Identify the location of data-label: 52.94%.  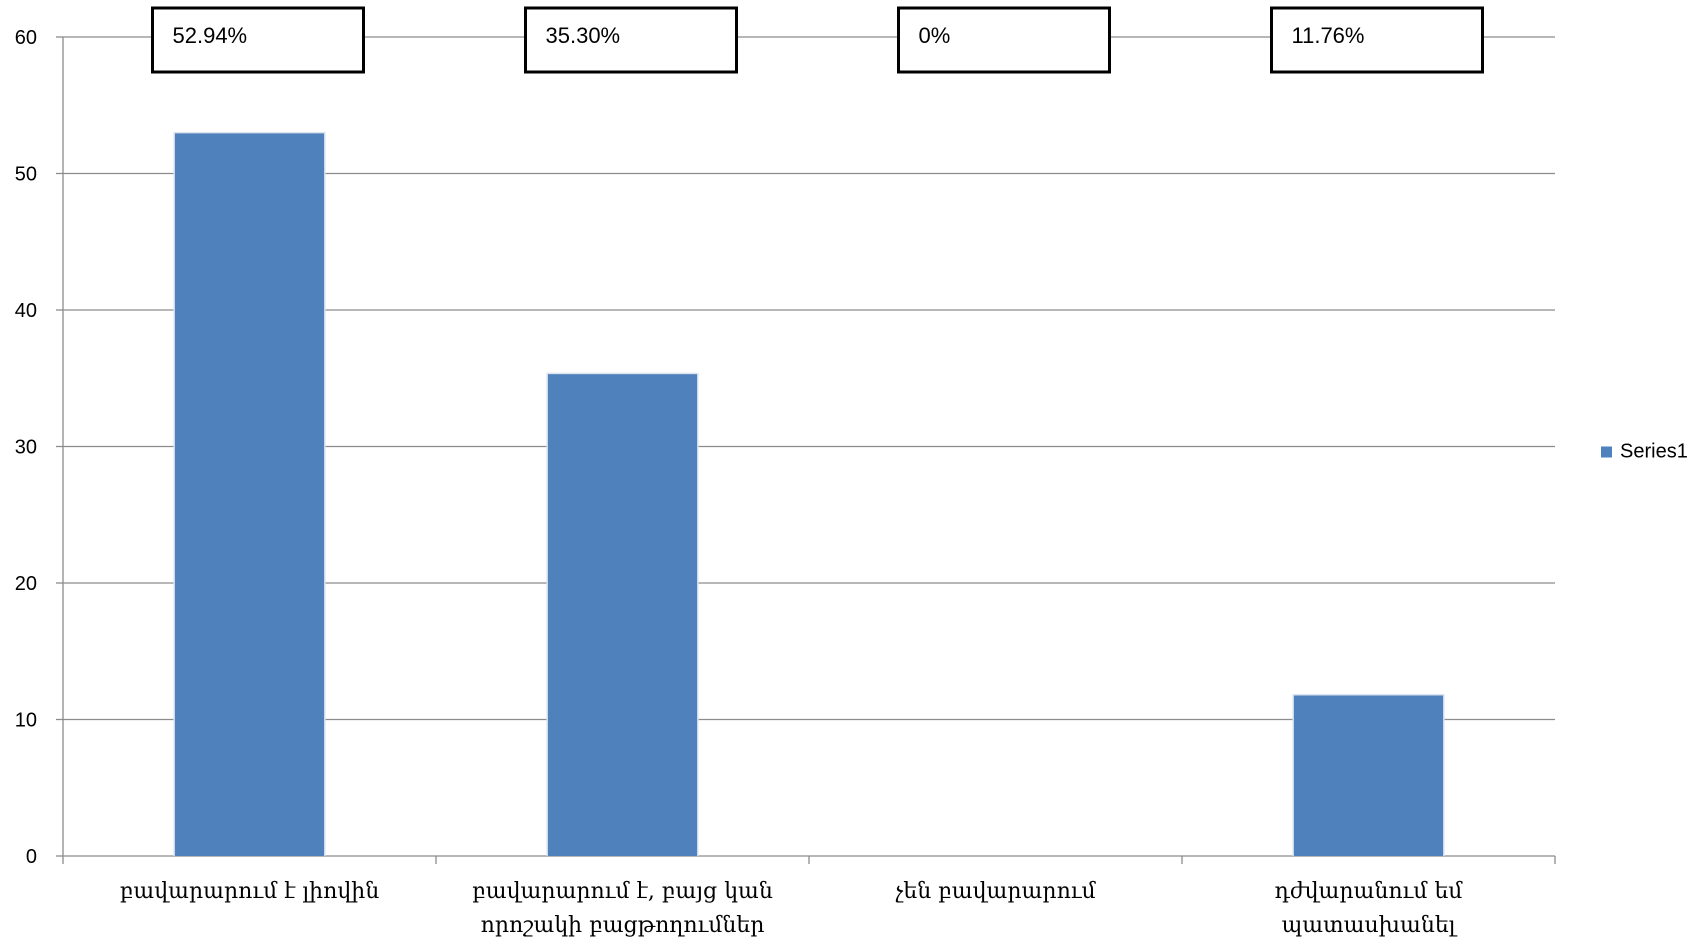
(210, 35).